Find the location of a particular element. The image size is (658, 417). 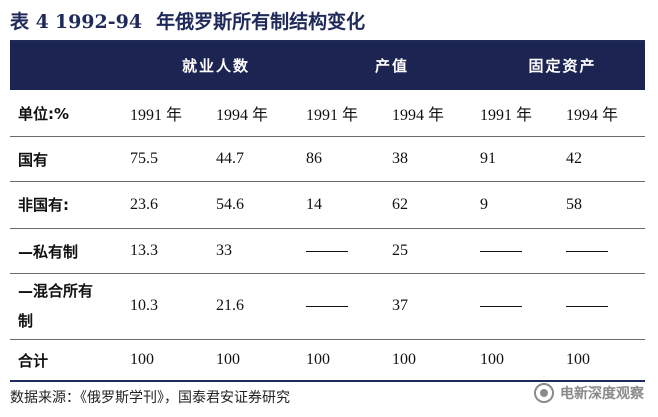

table-title: 表 4 1992-94 年俄罗斯所有制结构变化 is located at coordinates (187, 22).